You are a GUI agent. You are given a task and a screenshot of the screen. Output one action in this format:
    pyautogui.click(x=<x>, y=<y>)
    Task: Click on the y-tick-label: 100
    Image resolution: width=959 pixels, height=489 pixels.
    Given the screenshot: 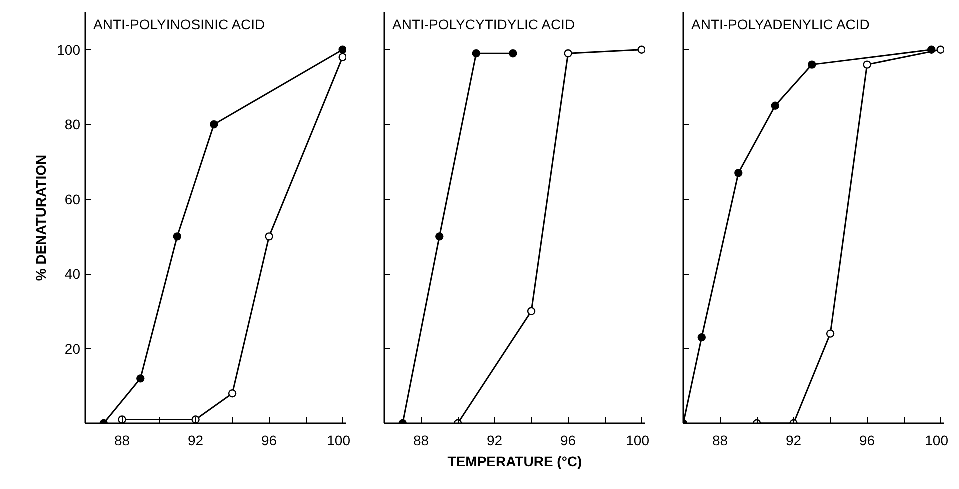 What is the action you would take?
    pyautogui.click(x=69, y=50)
    